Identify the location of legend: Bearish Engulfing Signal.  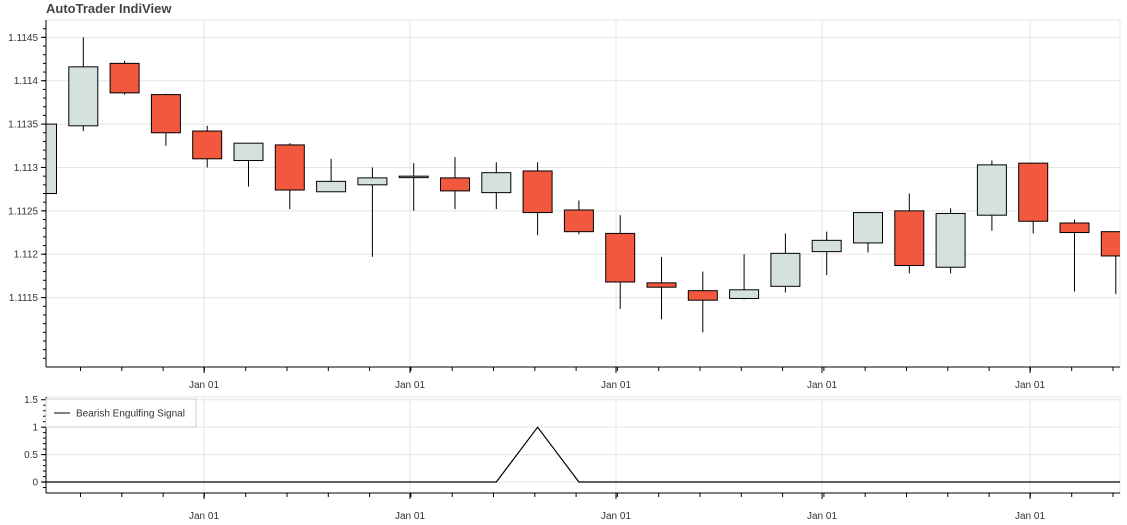
(121, 413).